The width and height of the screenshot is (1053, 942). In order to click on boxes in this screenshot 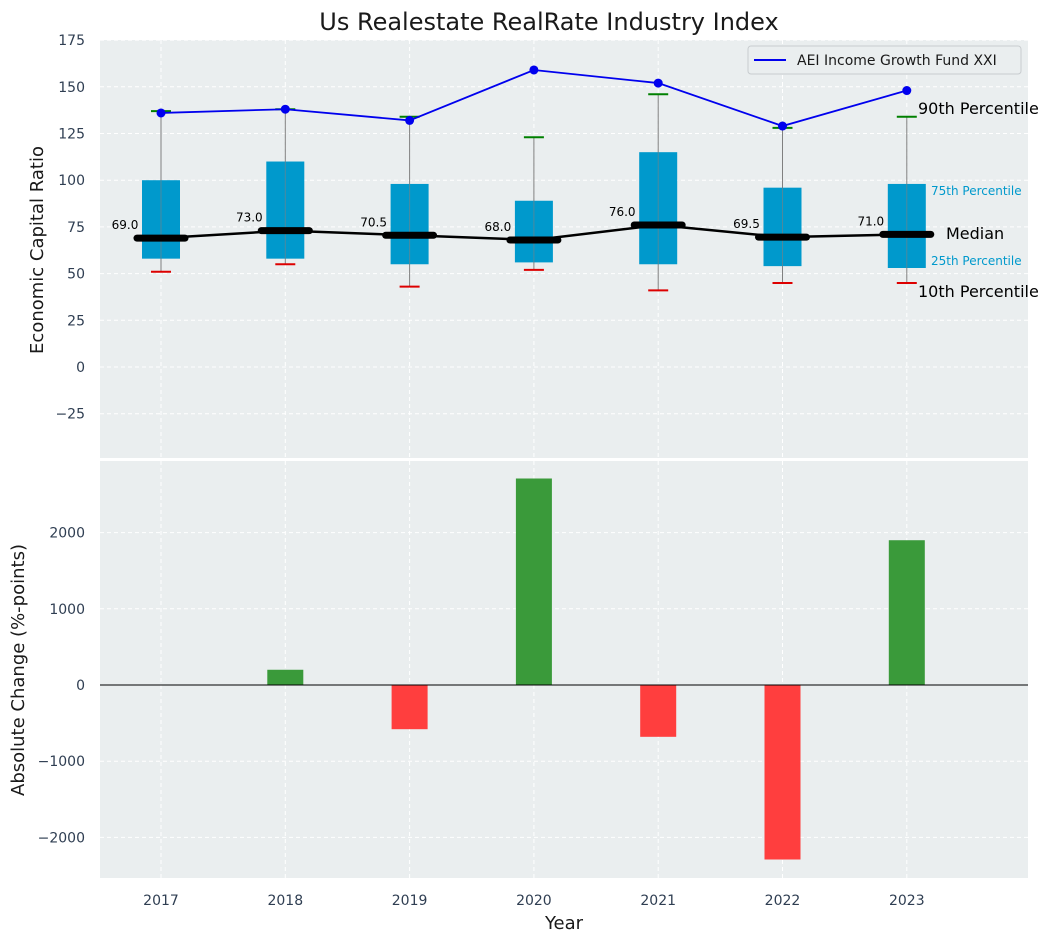, I will do `click(534, 210)`.